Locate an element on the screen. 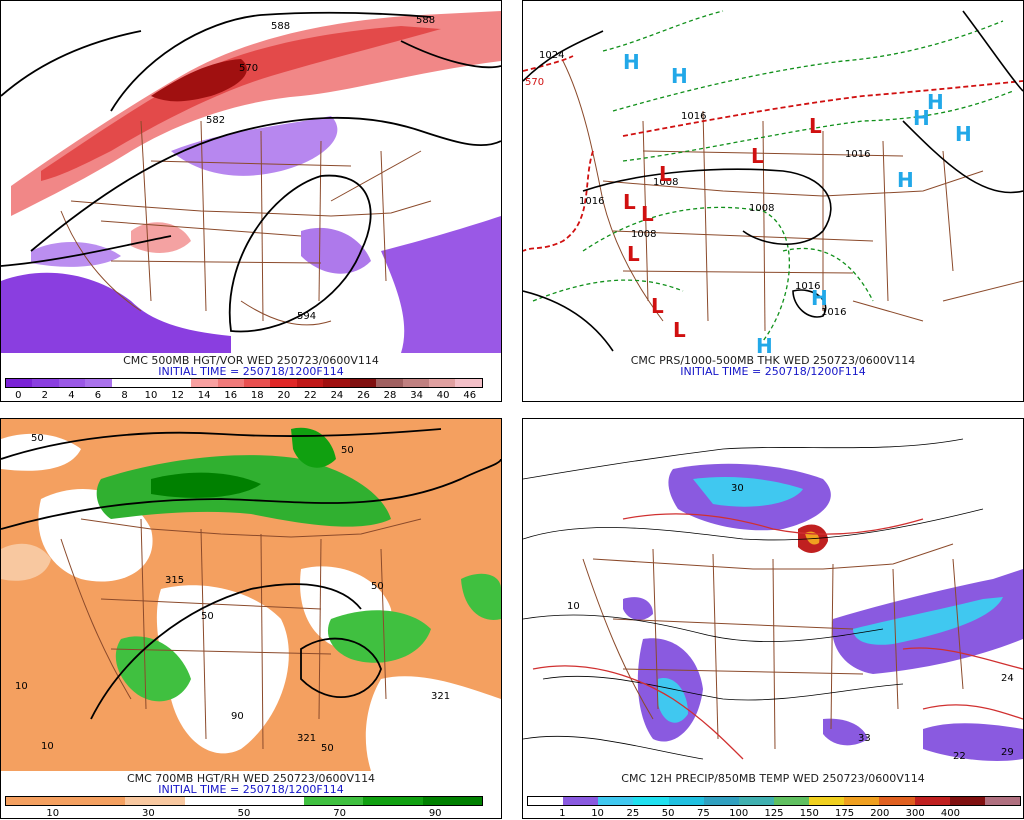 This screenshot has height=820, width=1024. contour-label: 570 is located at coordinates (248, 68).